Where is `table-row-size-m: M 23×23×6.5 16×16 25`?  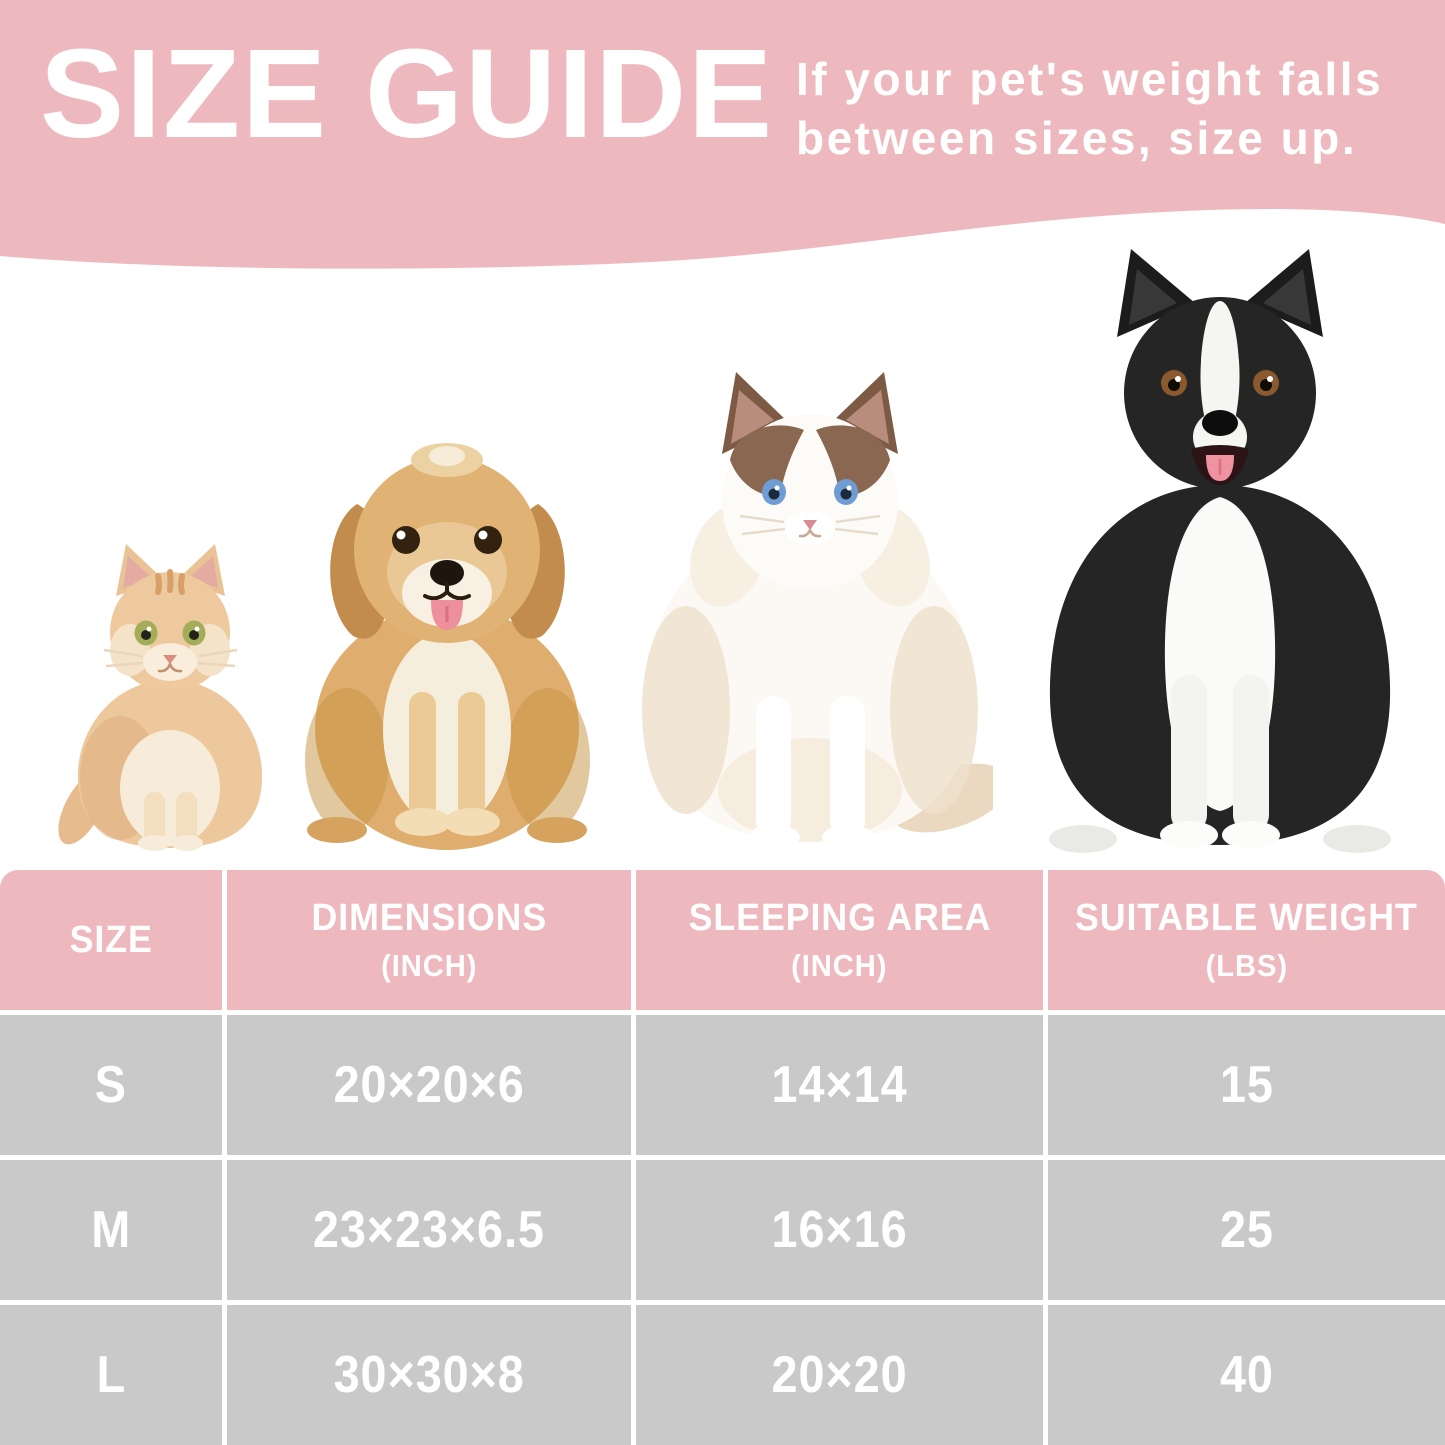 table-row-size-m: M 23×23×6.5 16×16 25 is located at coordinates (722, 1230).